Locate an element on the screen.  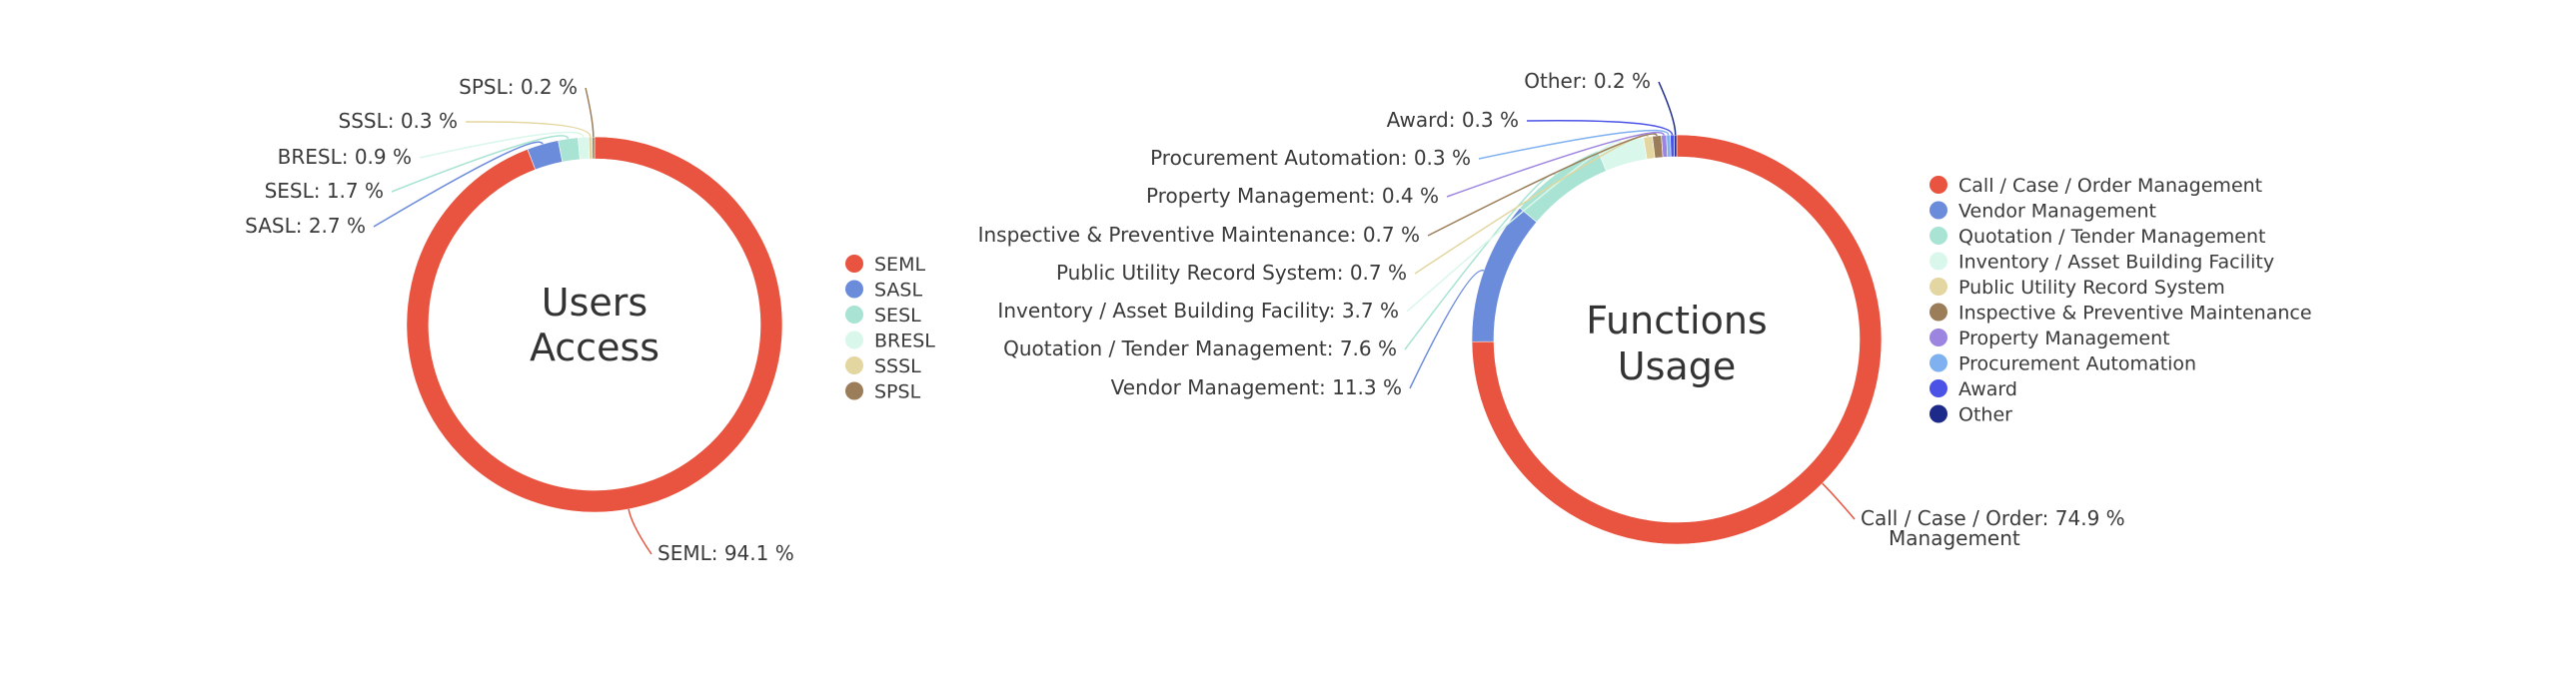
data-label-sssl: SSSL: 0.3 % is located at coordinates (399, 121).